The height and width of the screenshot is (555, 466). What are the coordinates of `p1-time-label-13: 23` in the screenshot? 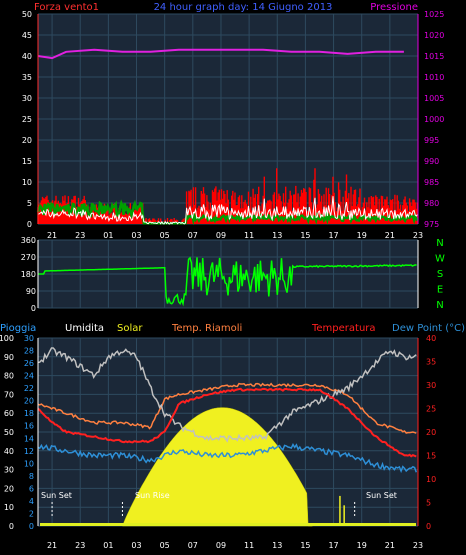 It's located at (418, 235).